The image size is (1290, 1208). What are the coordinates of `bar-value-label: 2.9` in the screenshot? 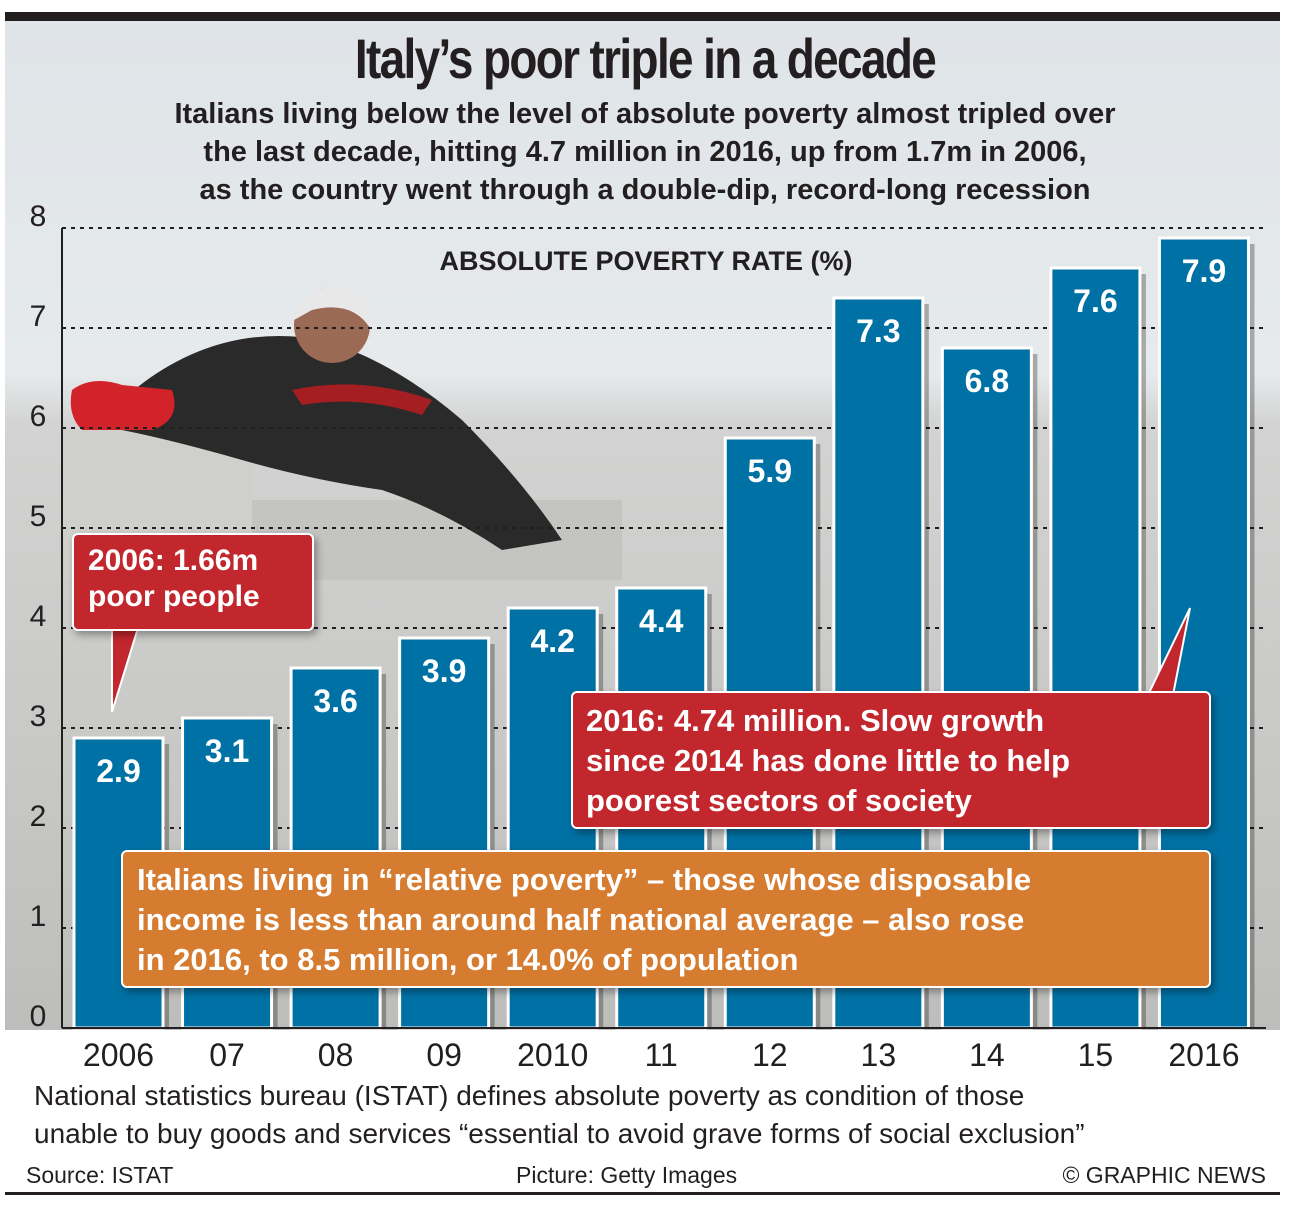 It's located at (118, 771).